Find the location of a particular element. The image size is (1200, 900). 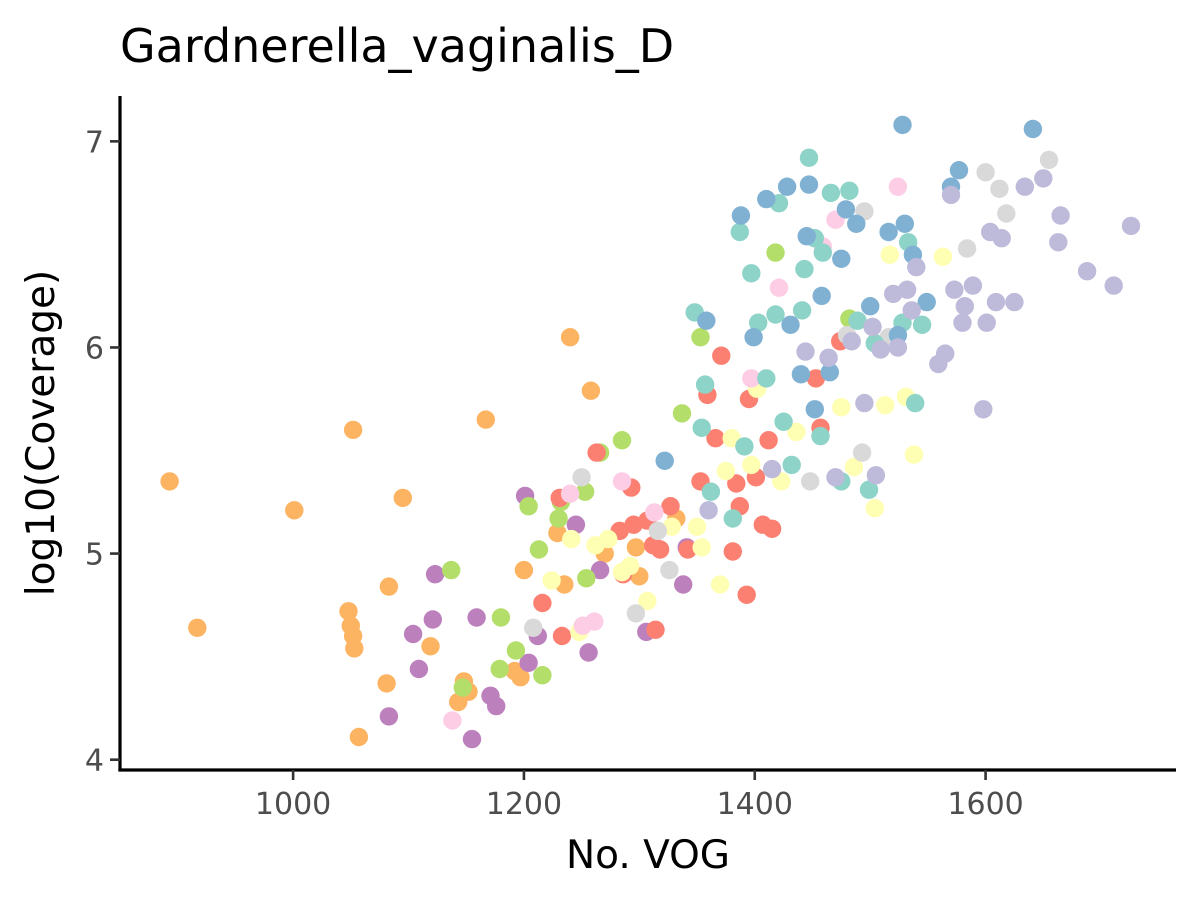

x-tick-label: 1600 is located at coordinates (985, 804).